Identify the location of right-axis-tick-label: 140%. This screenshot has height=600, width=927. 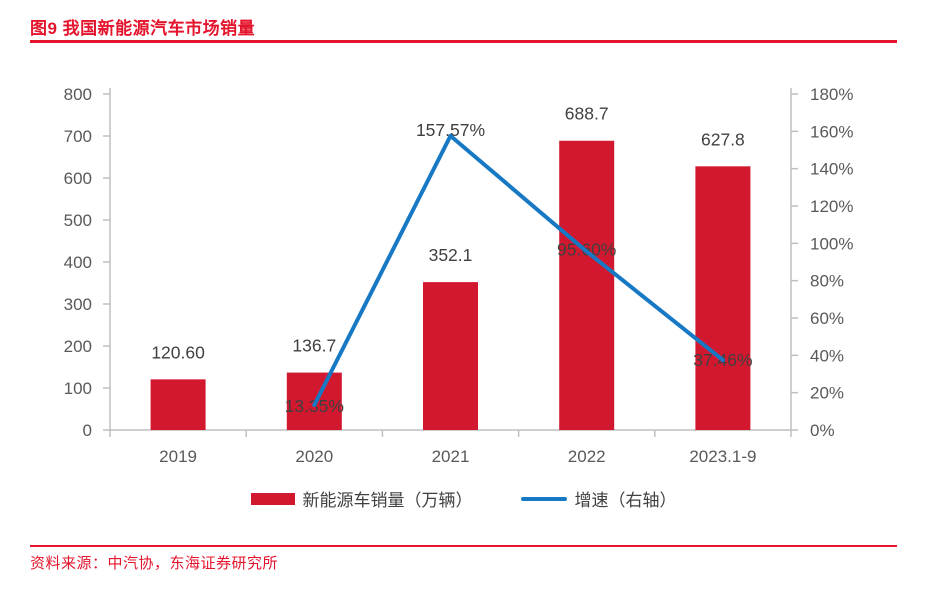
(831, 169).